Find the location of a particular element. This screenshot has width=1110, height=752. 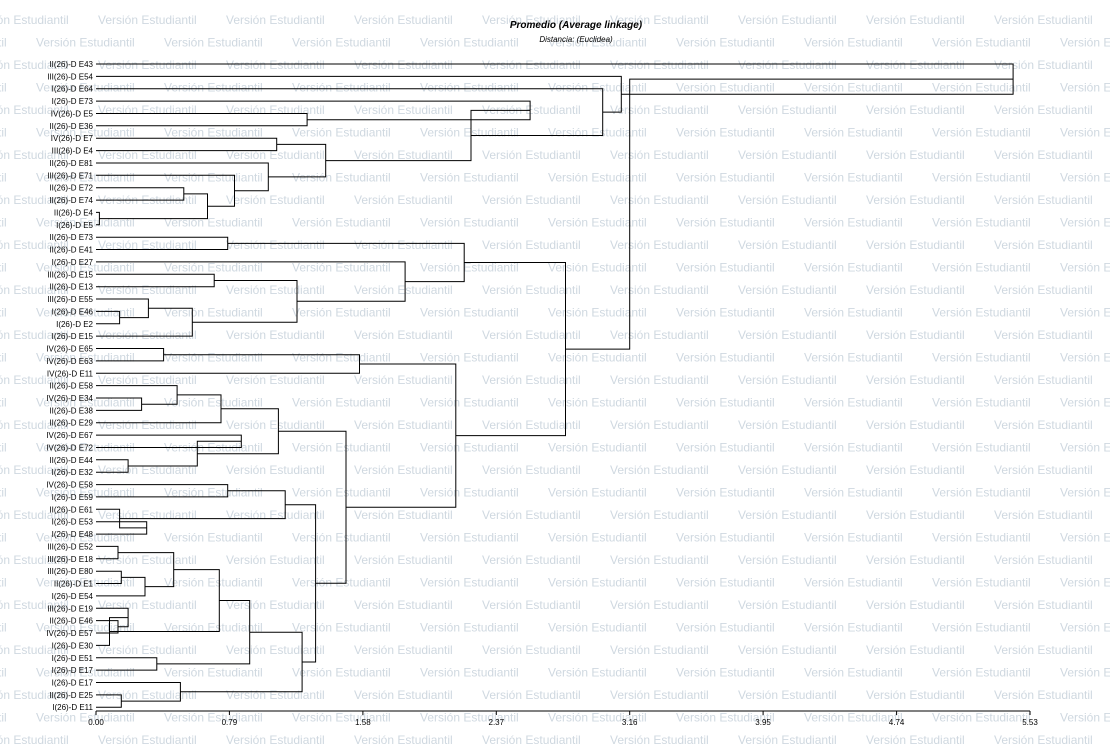

x-tick-label: 0.00 is located at coordinates (96, 722).